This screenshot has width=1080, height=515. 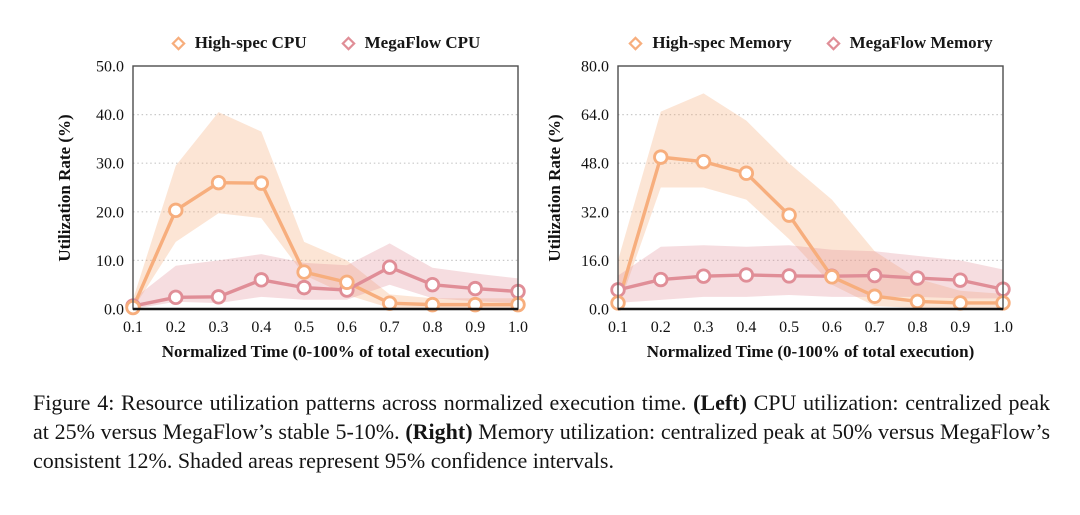 What do you see at coordinates (250, 42) in the screenshot?
I see `legend-label-high-spec-cpu: High-spec CPU` at bounding box center [250, 42].